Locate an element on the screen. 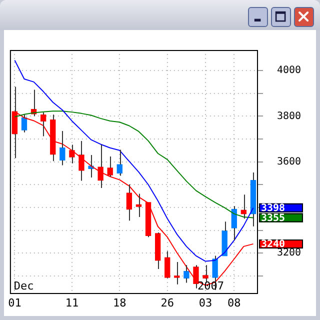 The image size is (320, 320). y-tick-label: 3200 is located at coordinates (289, 253).